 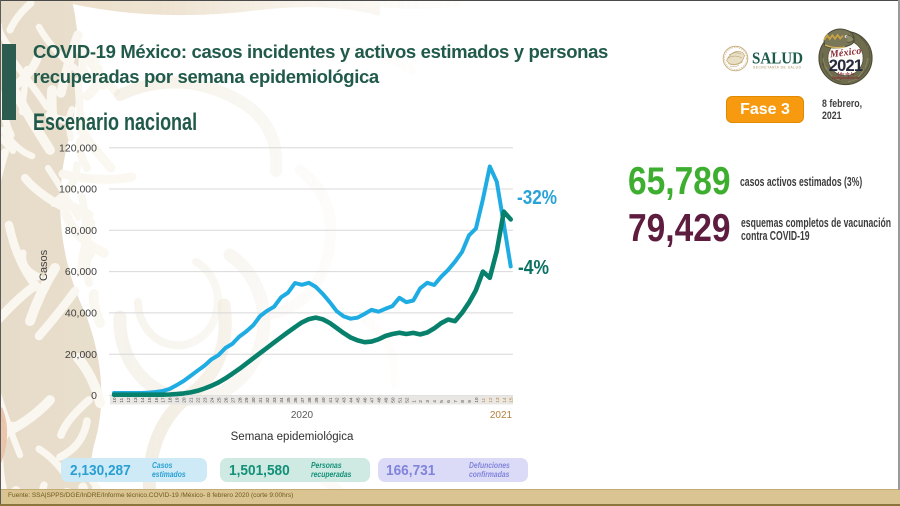 What do you see at coordinates (345, 400) in the screenshot?
I see `svg-text: 43` at bounding box center [345, 400].